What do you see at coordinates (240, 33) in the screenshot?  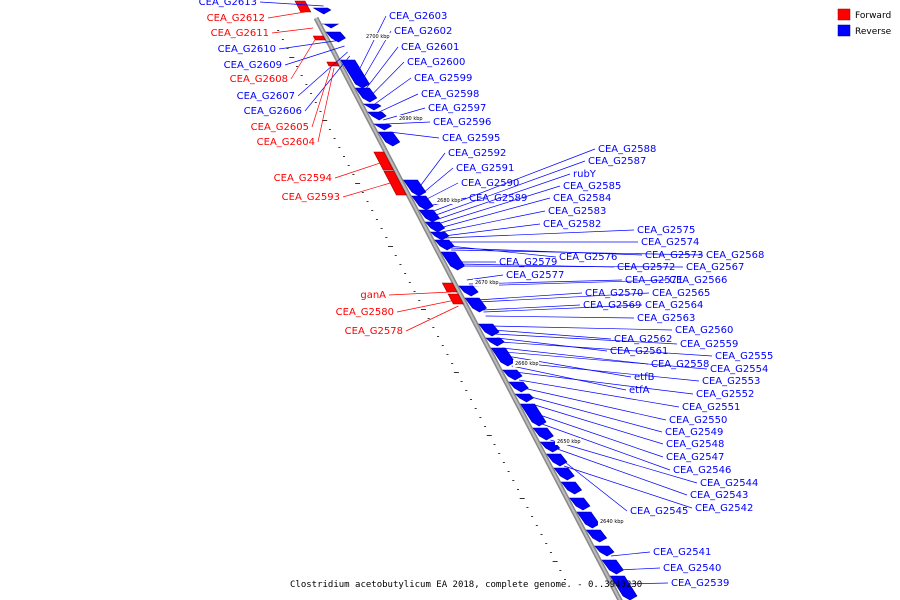 I see `gene-label: CEA_G2611` at bounding box center [240, 33].